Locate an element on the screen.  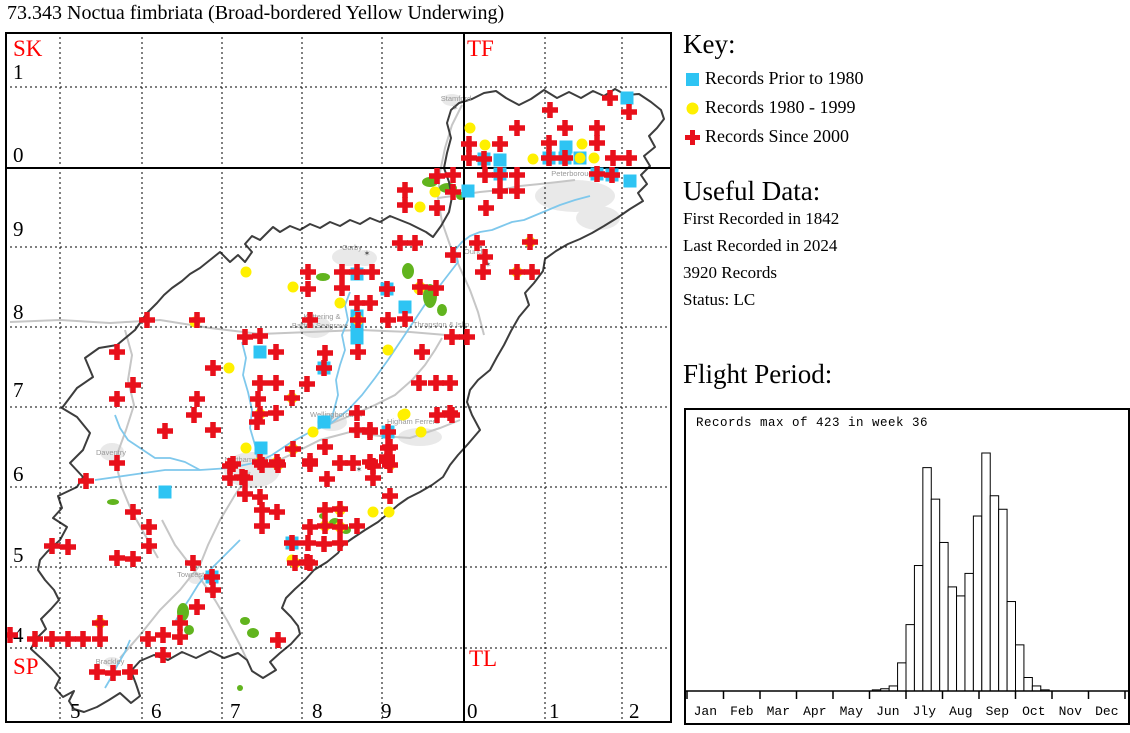
cross-icon is located at coordinates (694, 137).